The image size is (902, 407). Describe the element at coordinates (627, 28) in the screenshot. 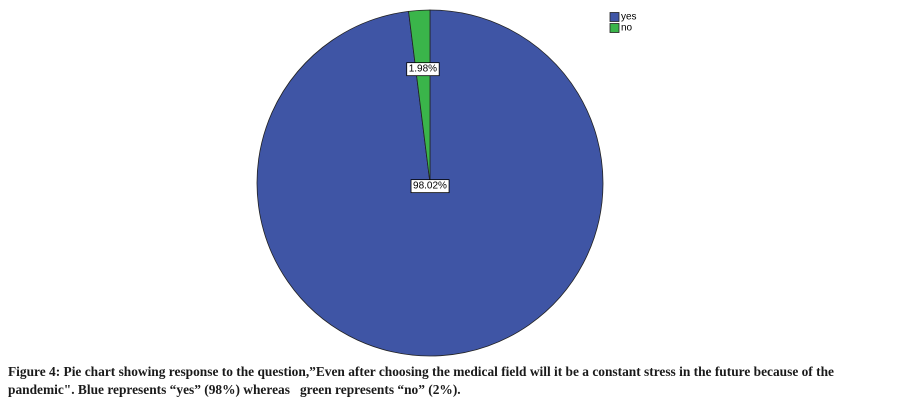

I see `legend-label: no` at that location.